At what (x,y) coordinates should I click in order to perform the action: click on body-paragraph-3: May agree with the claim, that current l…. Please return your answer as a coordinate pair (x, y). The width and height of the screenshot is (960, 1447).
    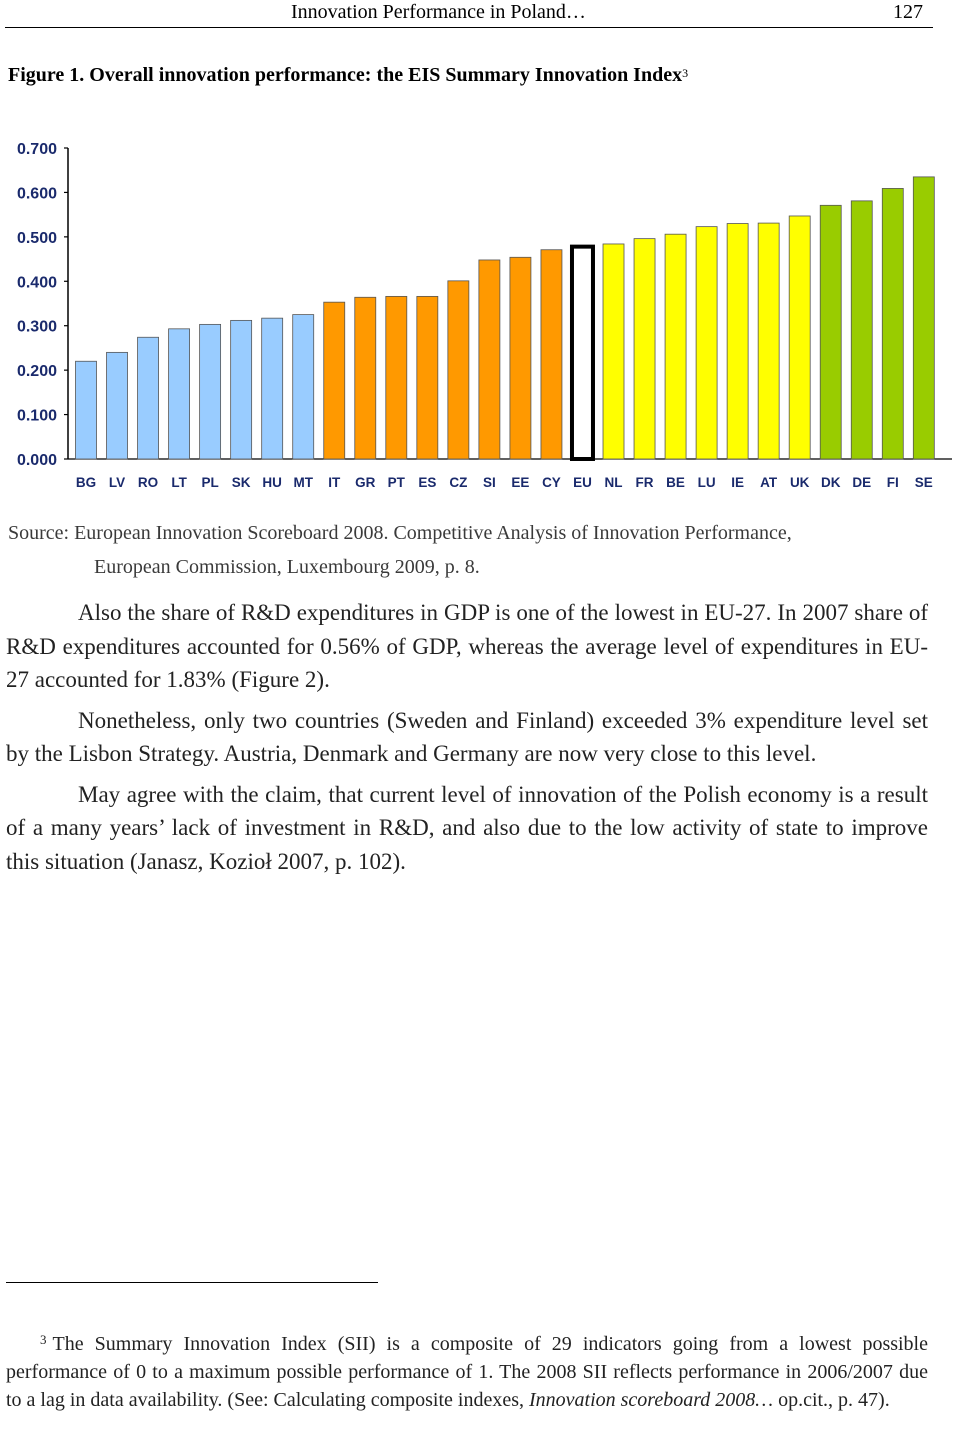
    Looking at the image, I should click on (467, 827).